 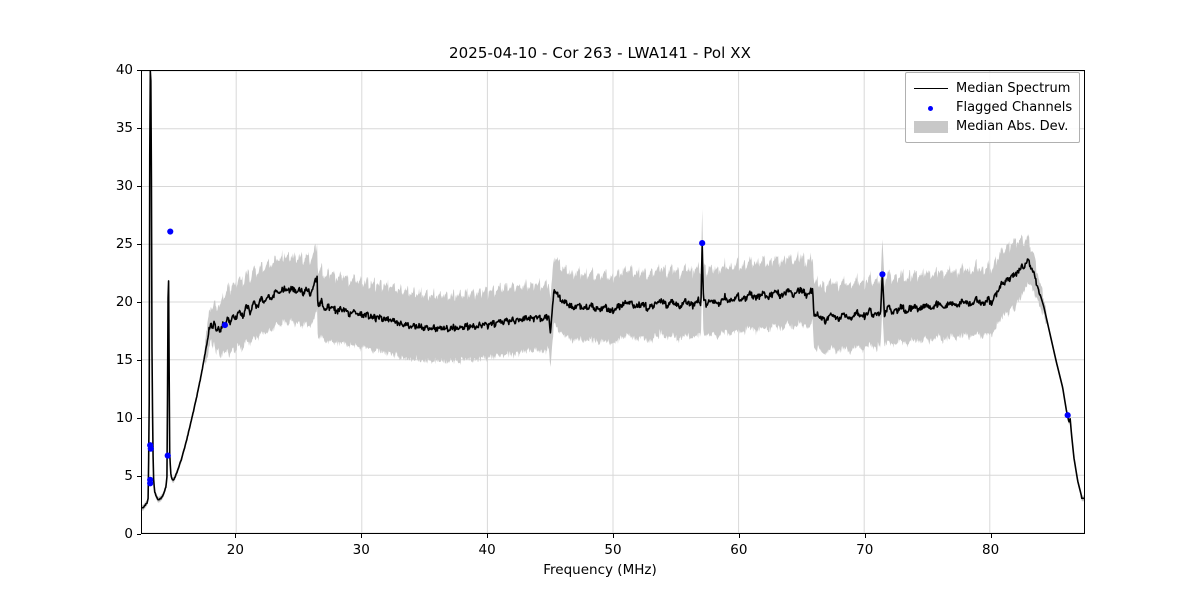 What do you see at coordinates (235, 550) in the screenshot?
I see `x-tick-label: 20` at bounding box center [235, 550].